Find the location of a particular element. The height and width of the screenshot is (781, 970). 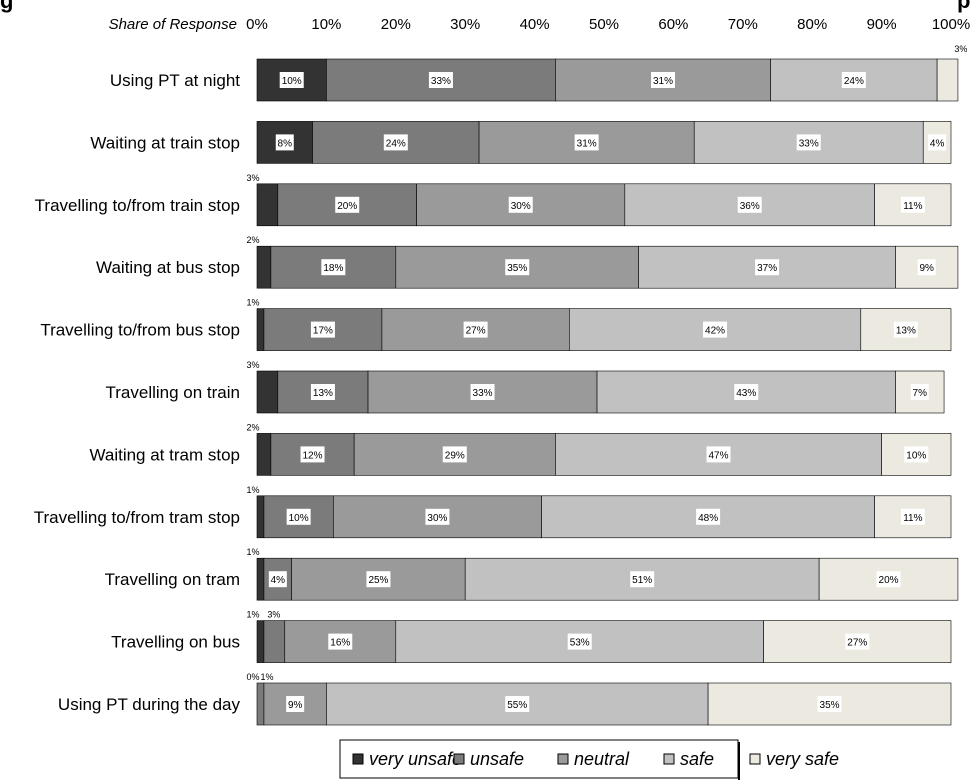

data-label: 25% is located at coordinates (378, 580).